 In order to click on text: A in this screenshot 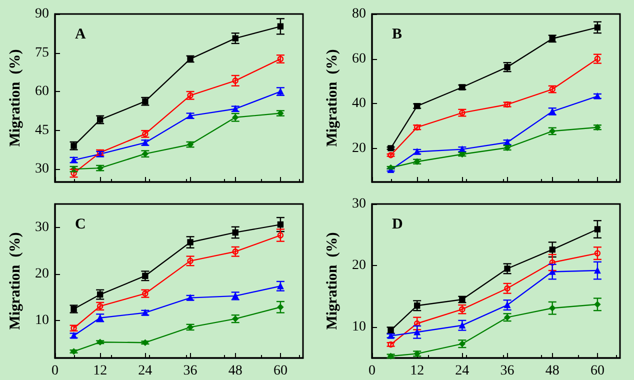, I will do `click(80, 34)`.